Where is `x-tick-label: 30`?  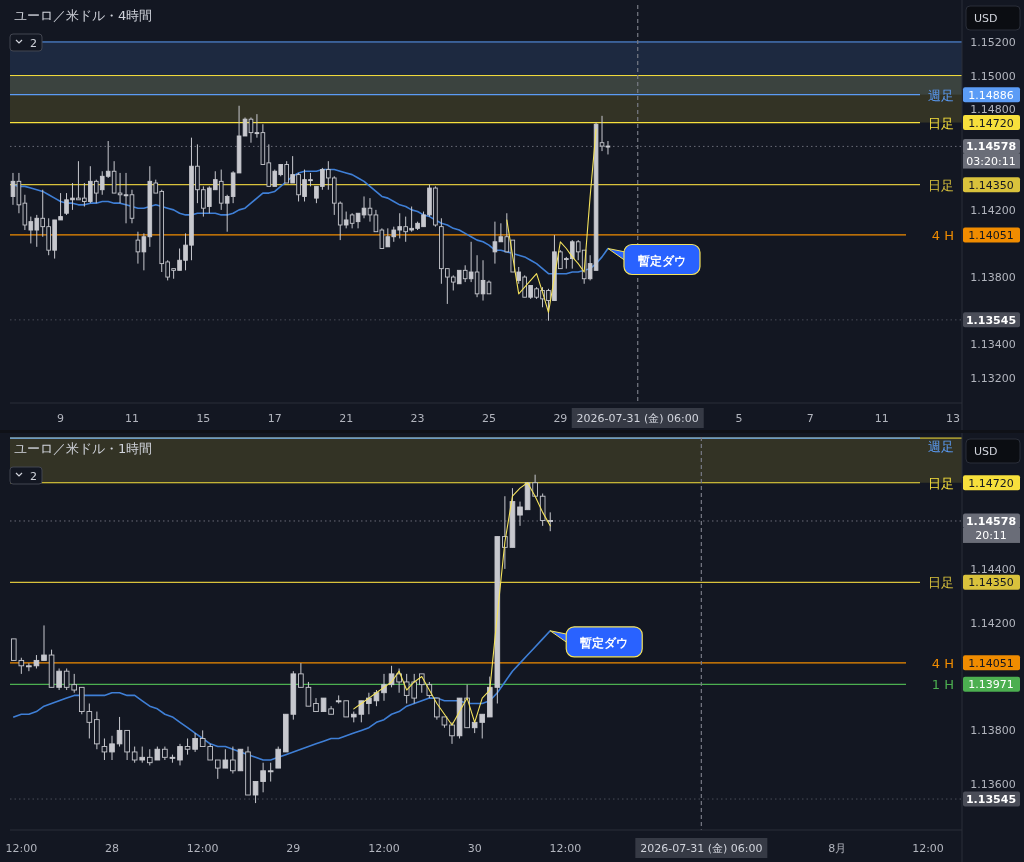 x-tick-label: 30 is located at coordinates (474, 848).